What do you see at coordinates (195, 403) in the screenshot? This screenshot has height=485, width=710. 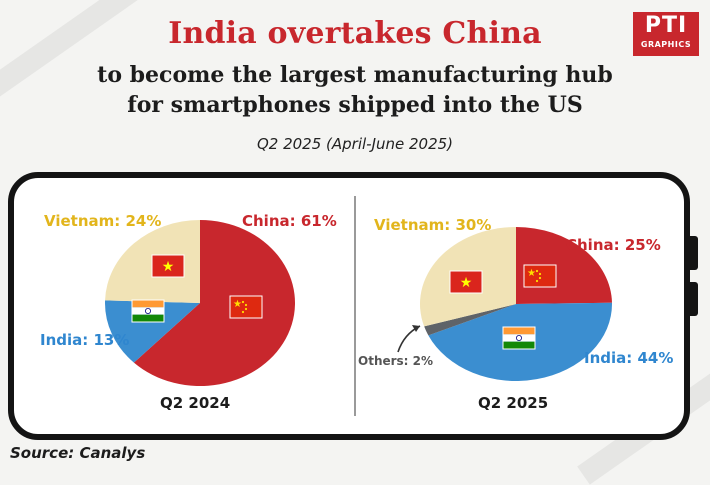 I see `pie-title-q2-2024: Q2 2024` at bounding box center [195, 403].